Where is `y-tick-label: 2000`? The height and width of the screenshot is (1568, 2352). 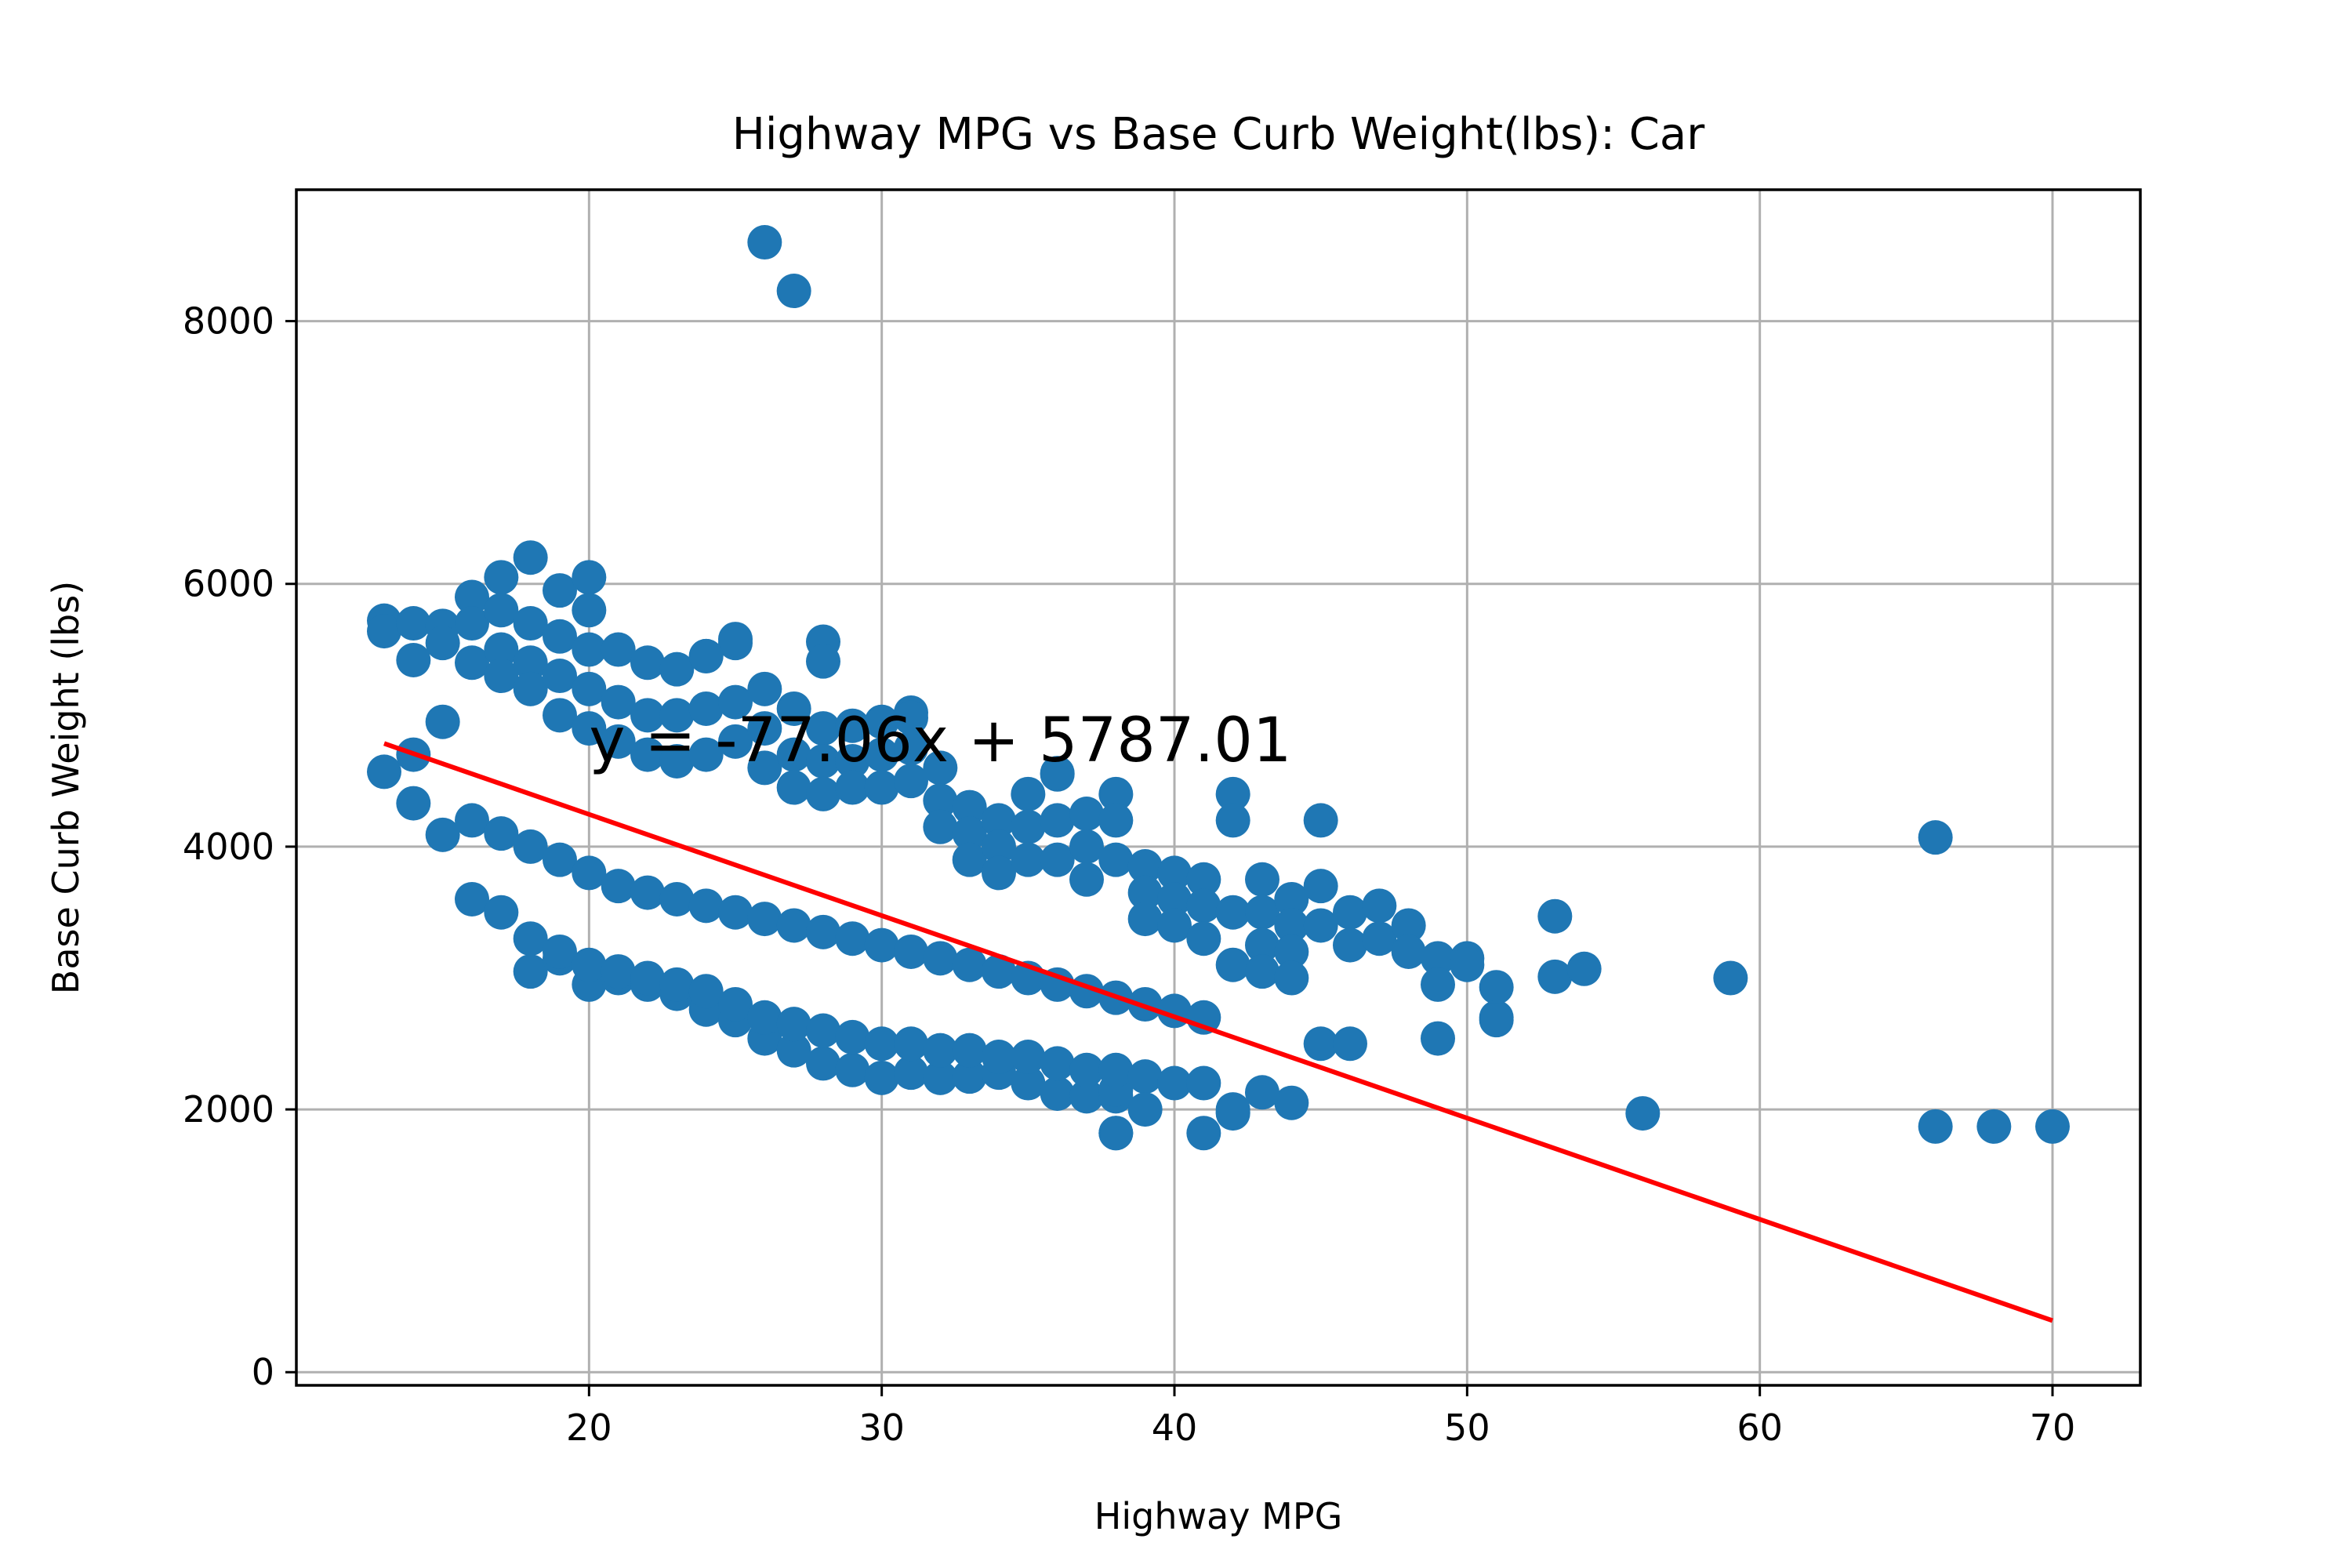 y-tick-label: 2000 is located at coordinates (229, 1109).